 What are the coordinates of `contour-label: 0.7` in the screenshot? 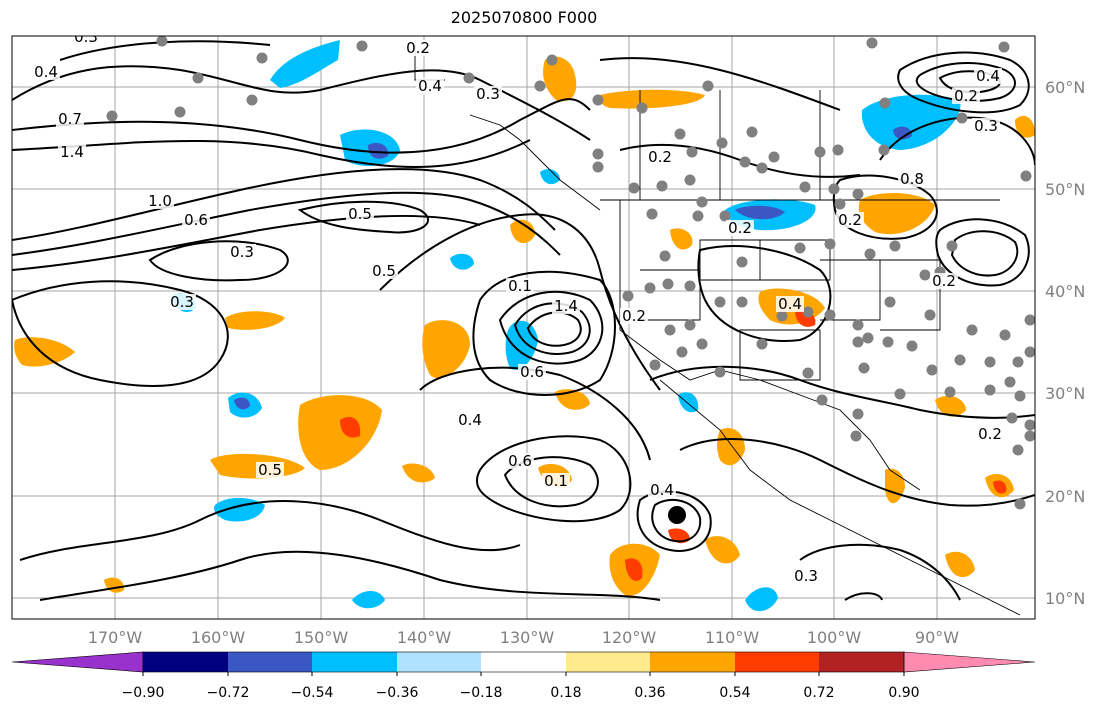 It's located at (70, 119).